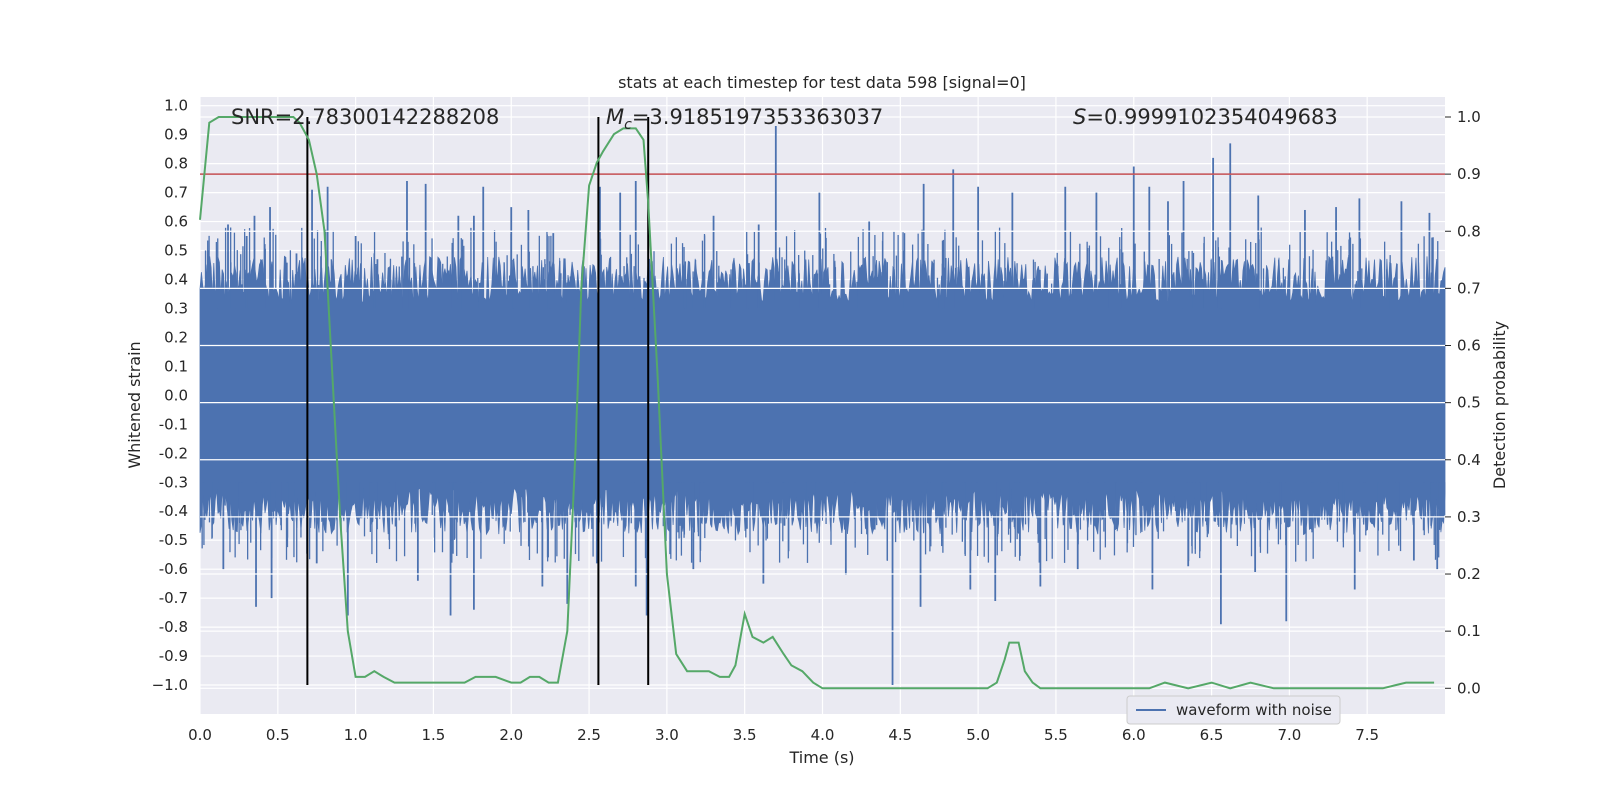 This screenshot has height=800, width=1600. What do you see at coordinates (1469, 460) in the screenshot?
I see `y2-tick-label: 0.4` at bounding box center [1469, 460].